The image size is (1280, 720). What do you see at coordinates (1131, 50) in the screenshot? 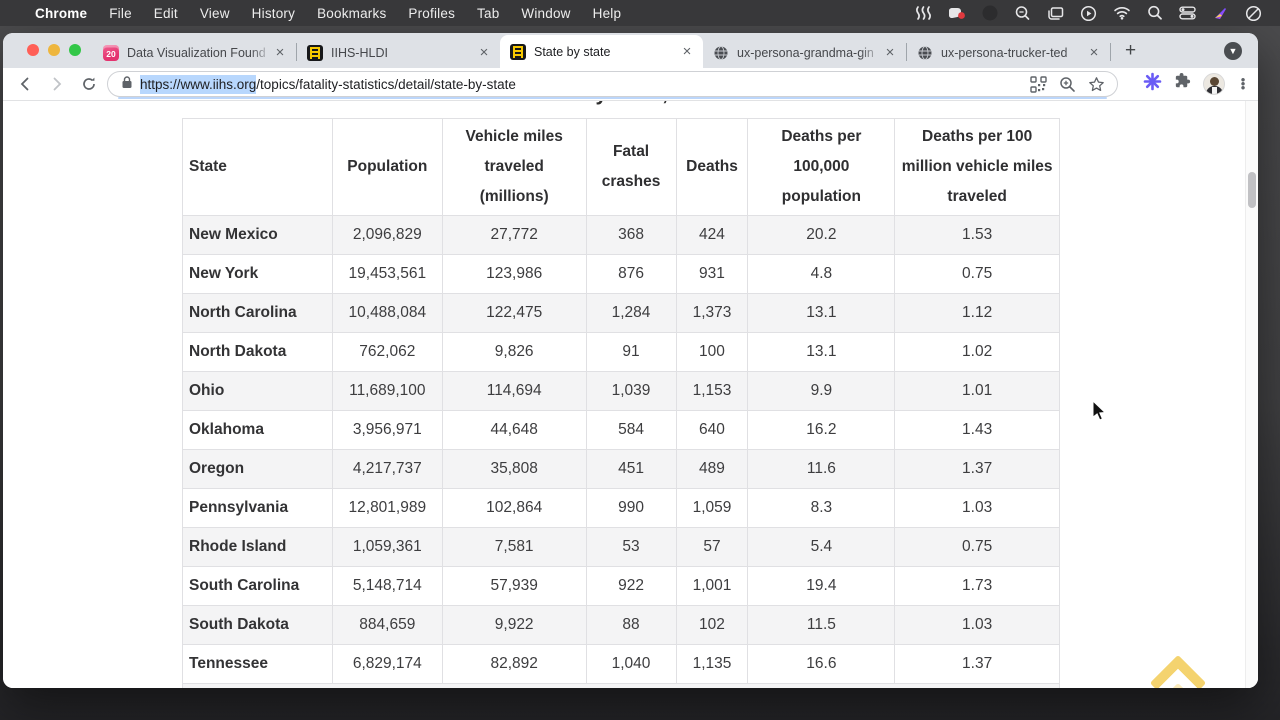
I see `new-tab-button: +` at bounding box center [1131, 50].